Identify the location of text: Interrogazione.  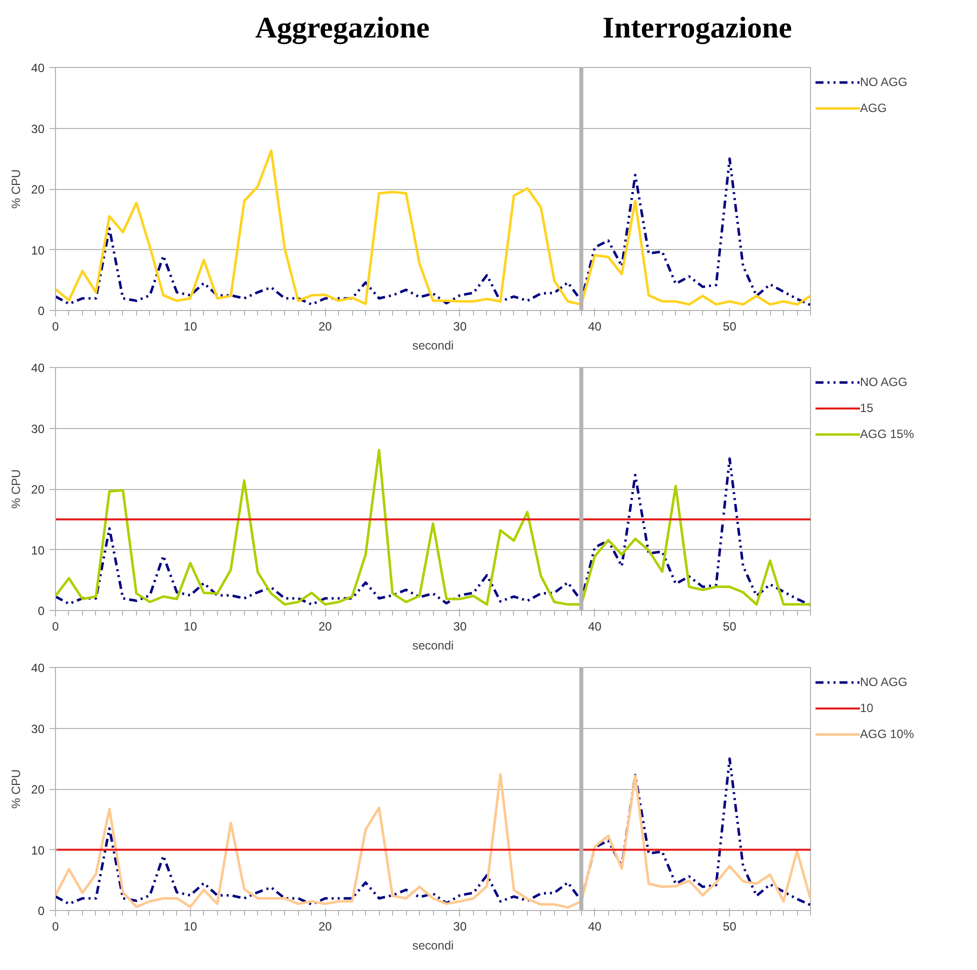
(697, 28).